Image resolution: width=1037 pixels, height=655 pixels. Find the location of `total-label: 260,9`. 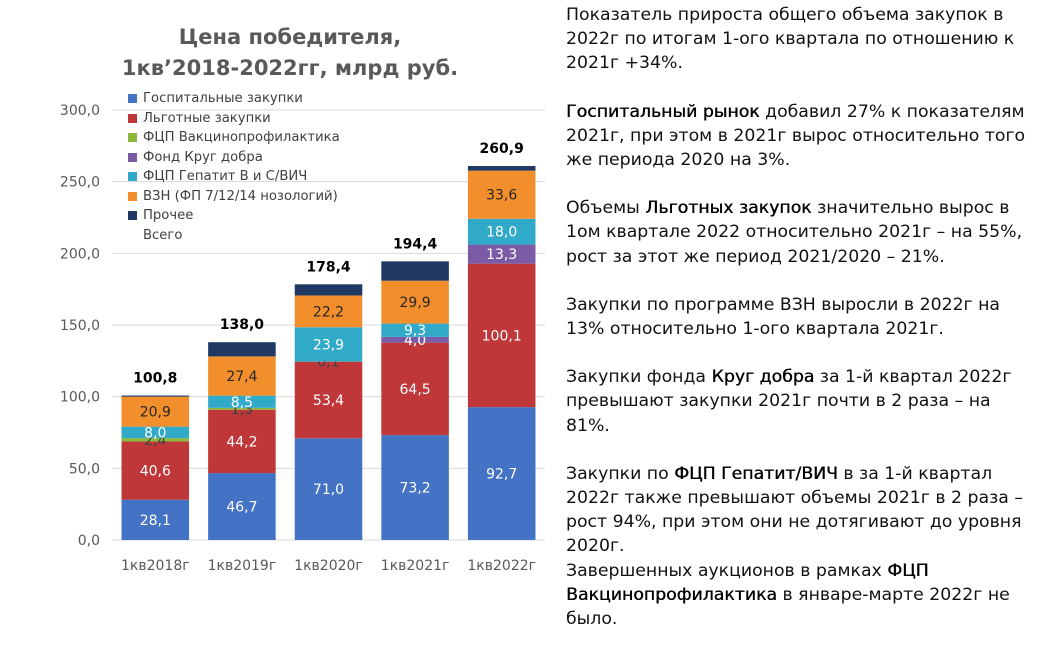

total-label: 260,9 is located at coordinates (502, 149).